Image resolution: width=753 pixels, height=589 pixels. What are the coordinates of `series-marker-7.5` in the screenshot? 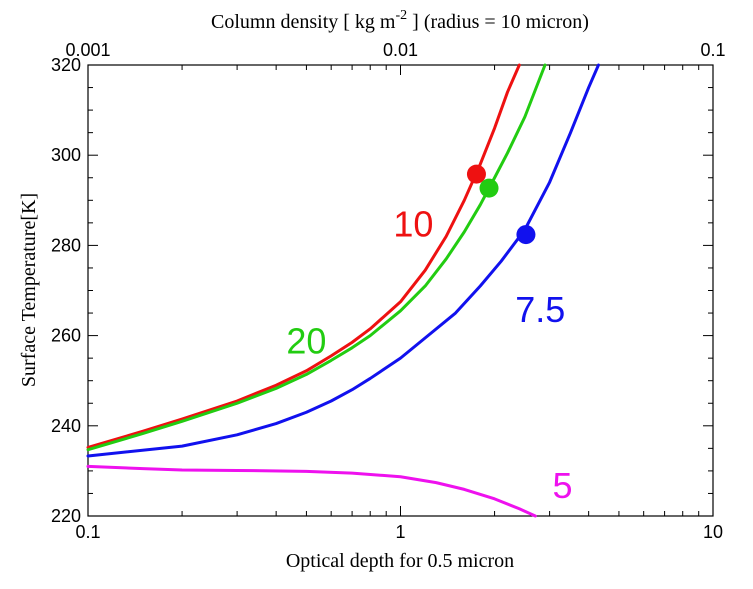 It's located at (526, 235).